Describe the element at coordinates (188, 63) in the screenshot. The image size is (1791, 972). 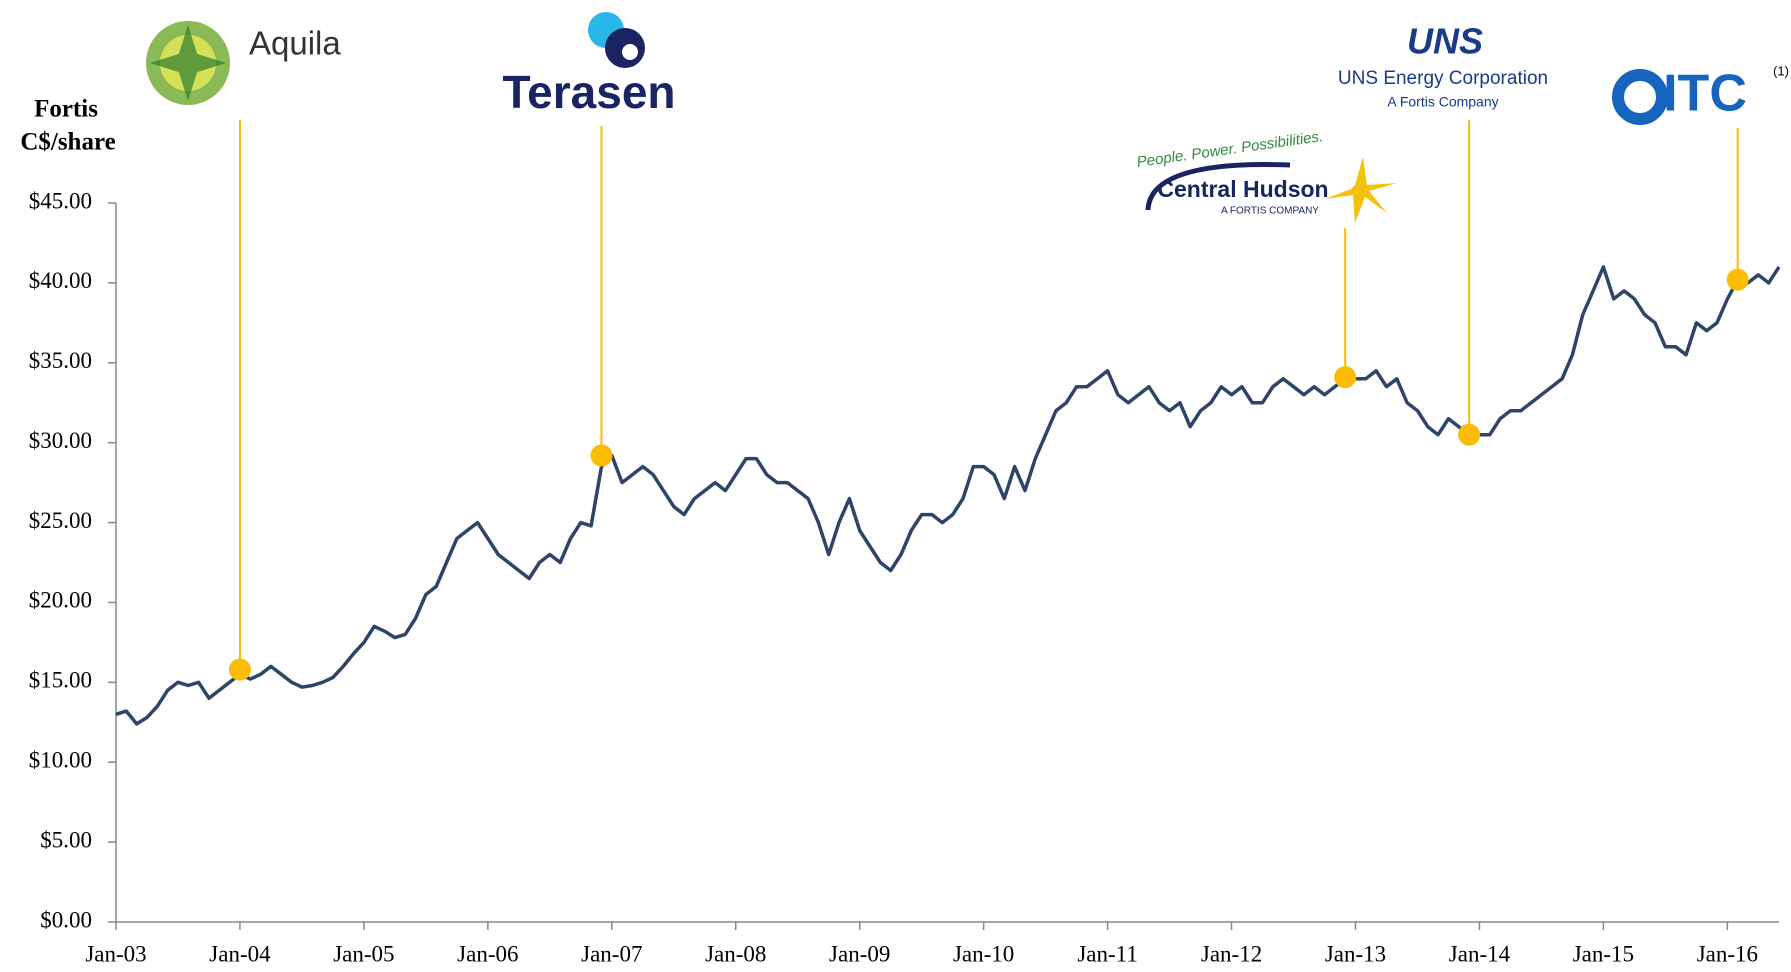
I see `aquila-logo` at that location.